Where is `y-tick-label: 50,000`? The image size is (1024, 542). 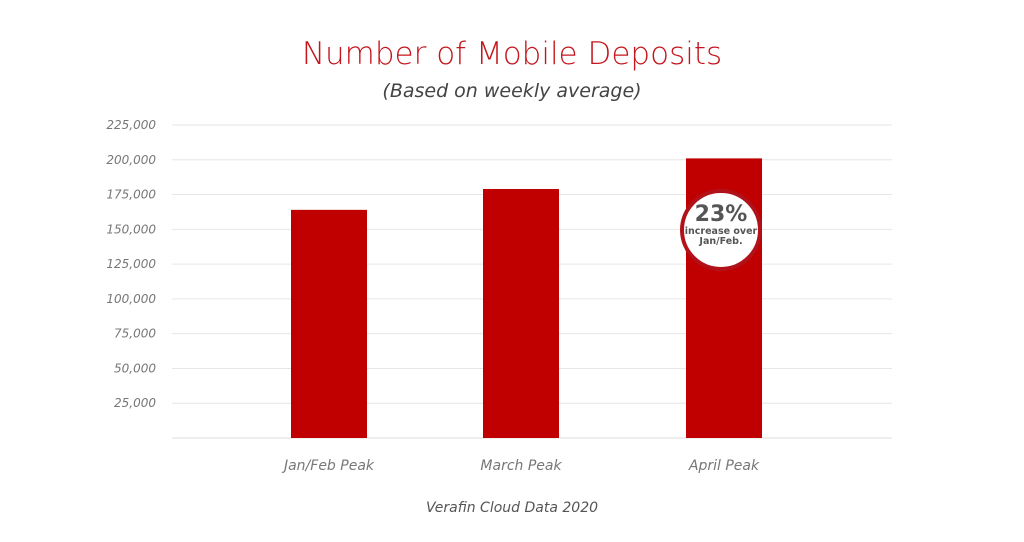
y-tick-label: 50,000 is located at coordinates (135, 368).